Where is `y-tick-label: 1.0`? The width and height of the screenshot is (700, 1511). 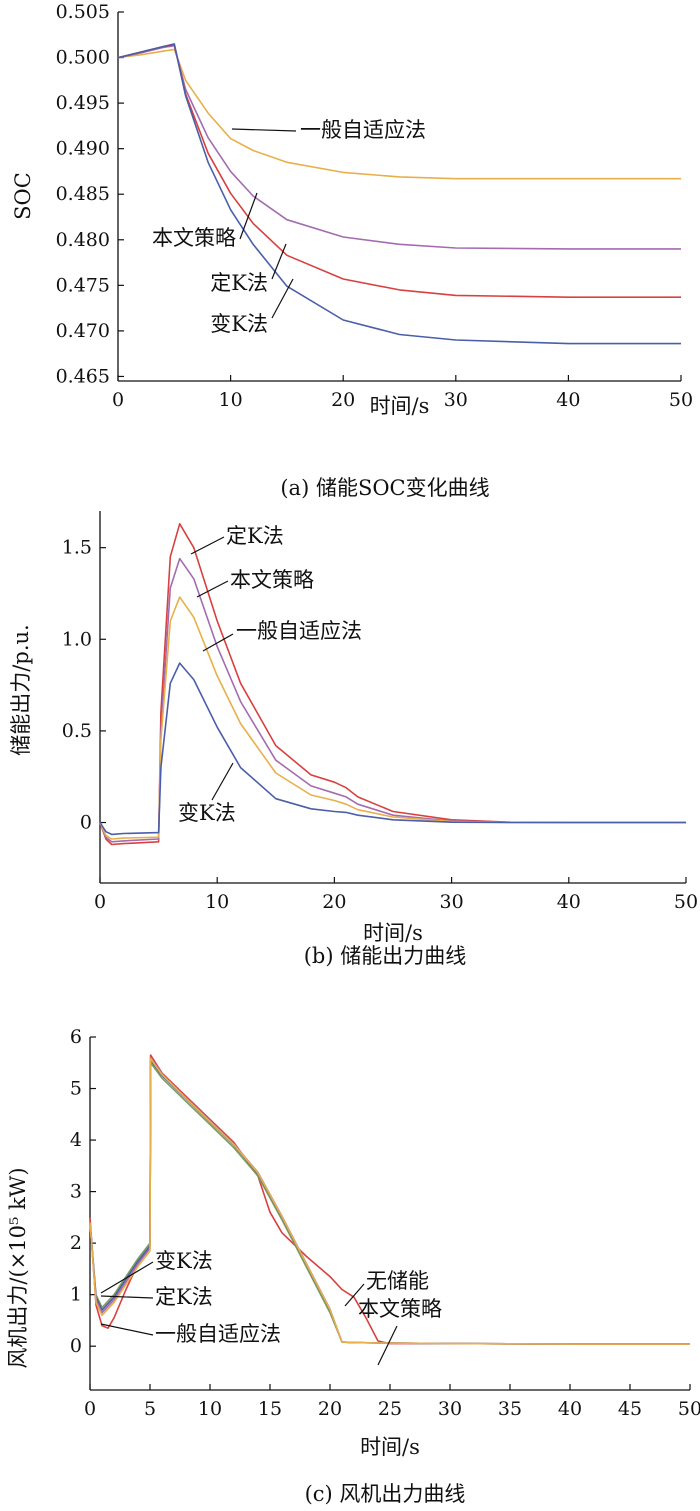
y-tick-label: 1.0 is located at coordinates (77, 639).